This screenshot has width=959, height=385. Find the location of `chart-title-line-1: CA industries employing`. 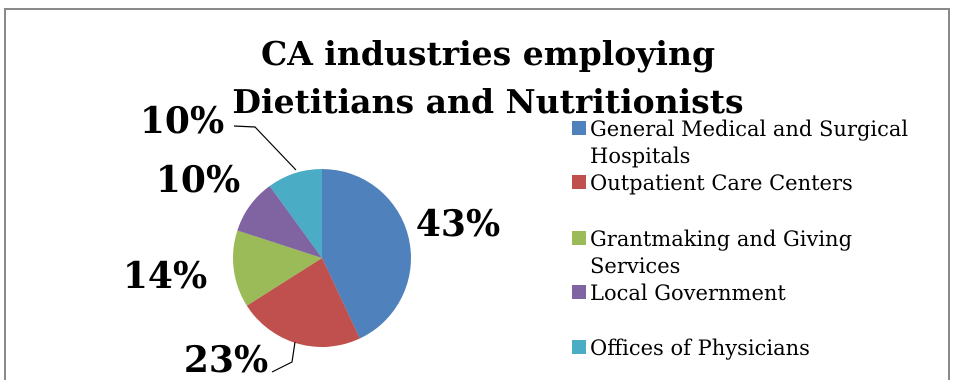

chart-title-line-1: CA industries employing is located at coordinates (488, 53).